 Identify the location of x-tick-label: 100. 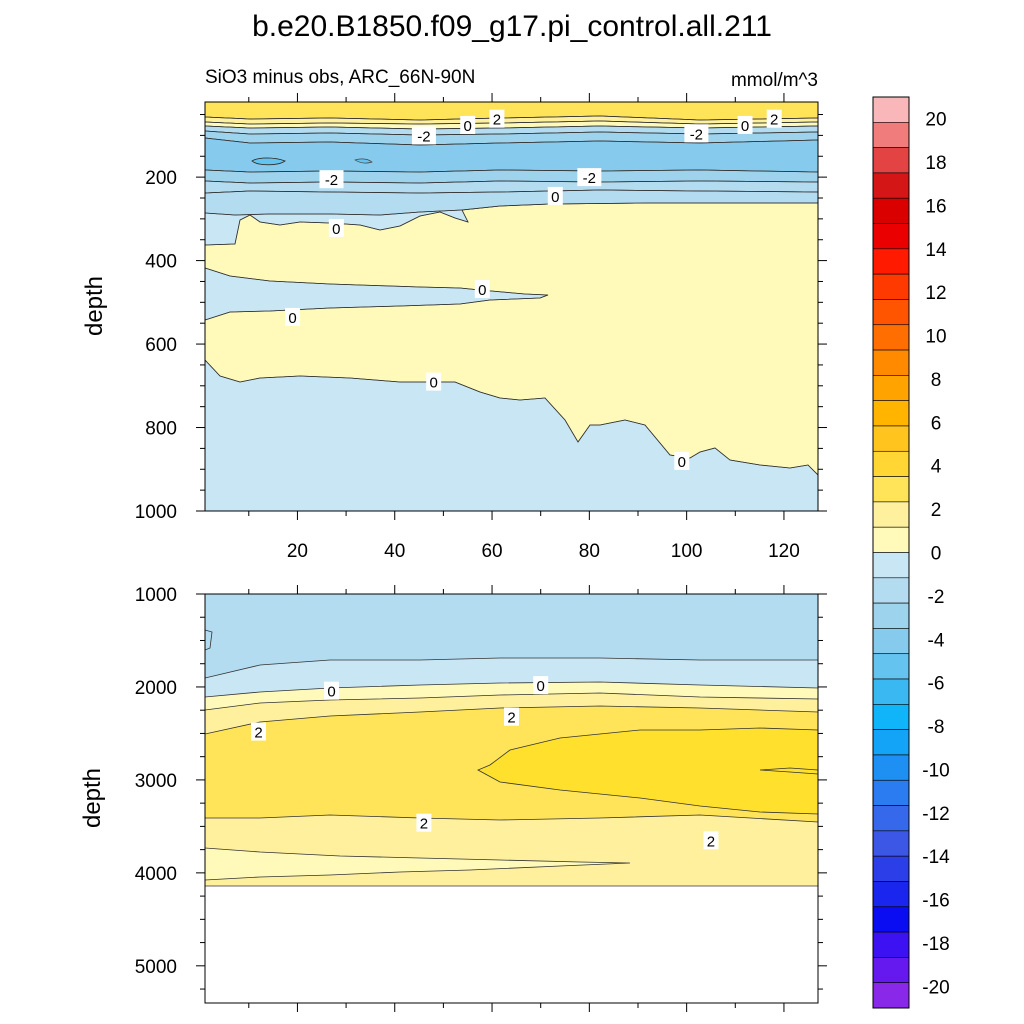
(687, 551).